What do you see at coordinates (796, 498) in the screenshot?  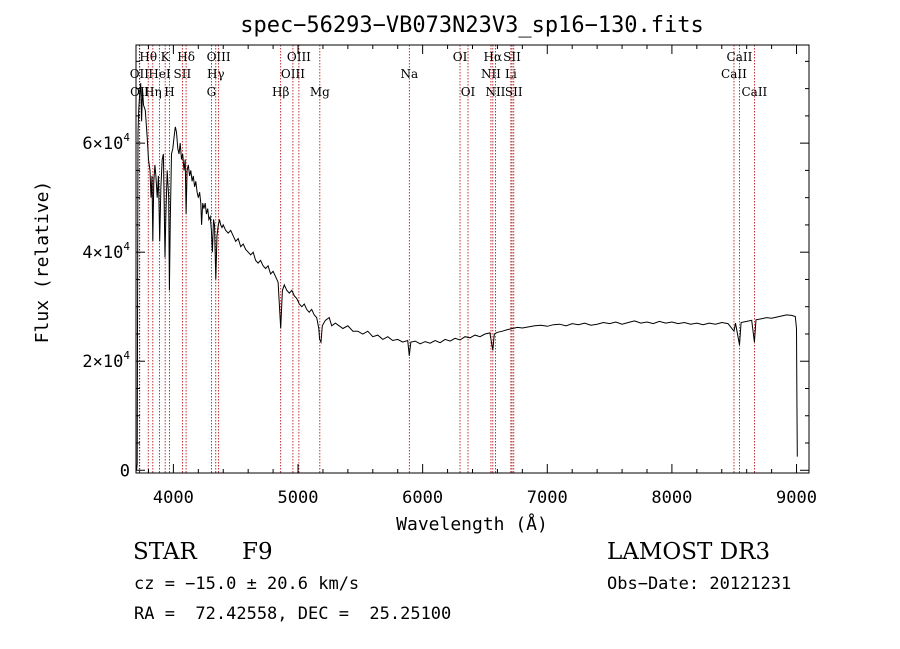 I see `x-tick-label-5: 9000` at bounding box center [796, 498].